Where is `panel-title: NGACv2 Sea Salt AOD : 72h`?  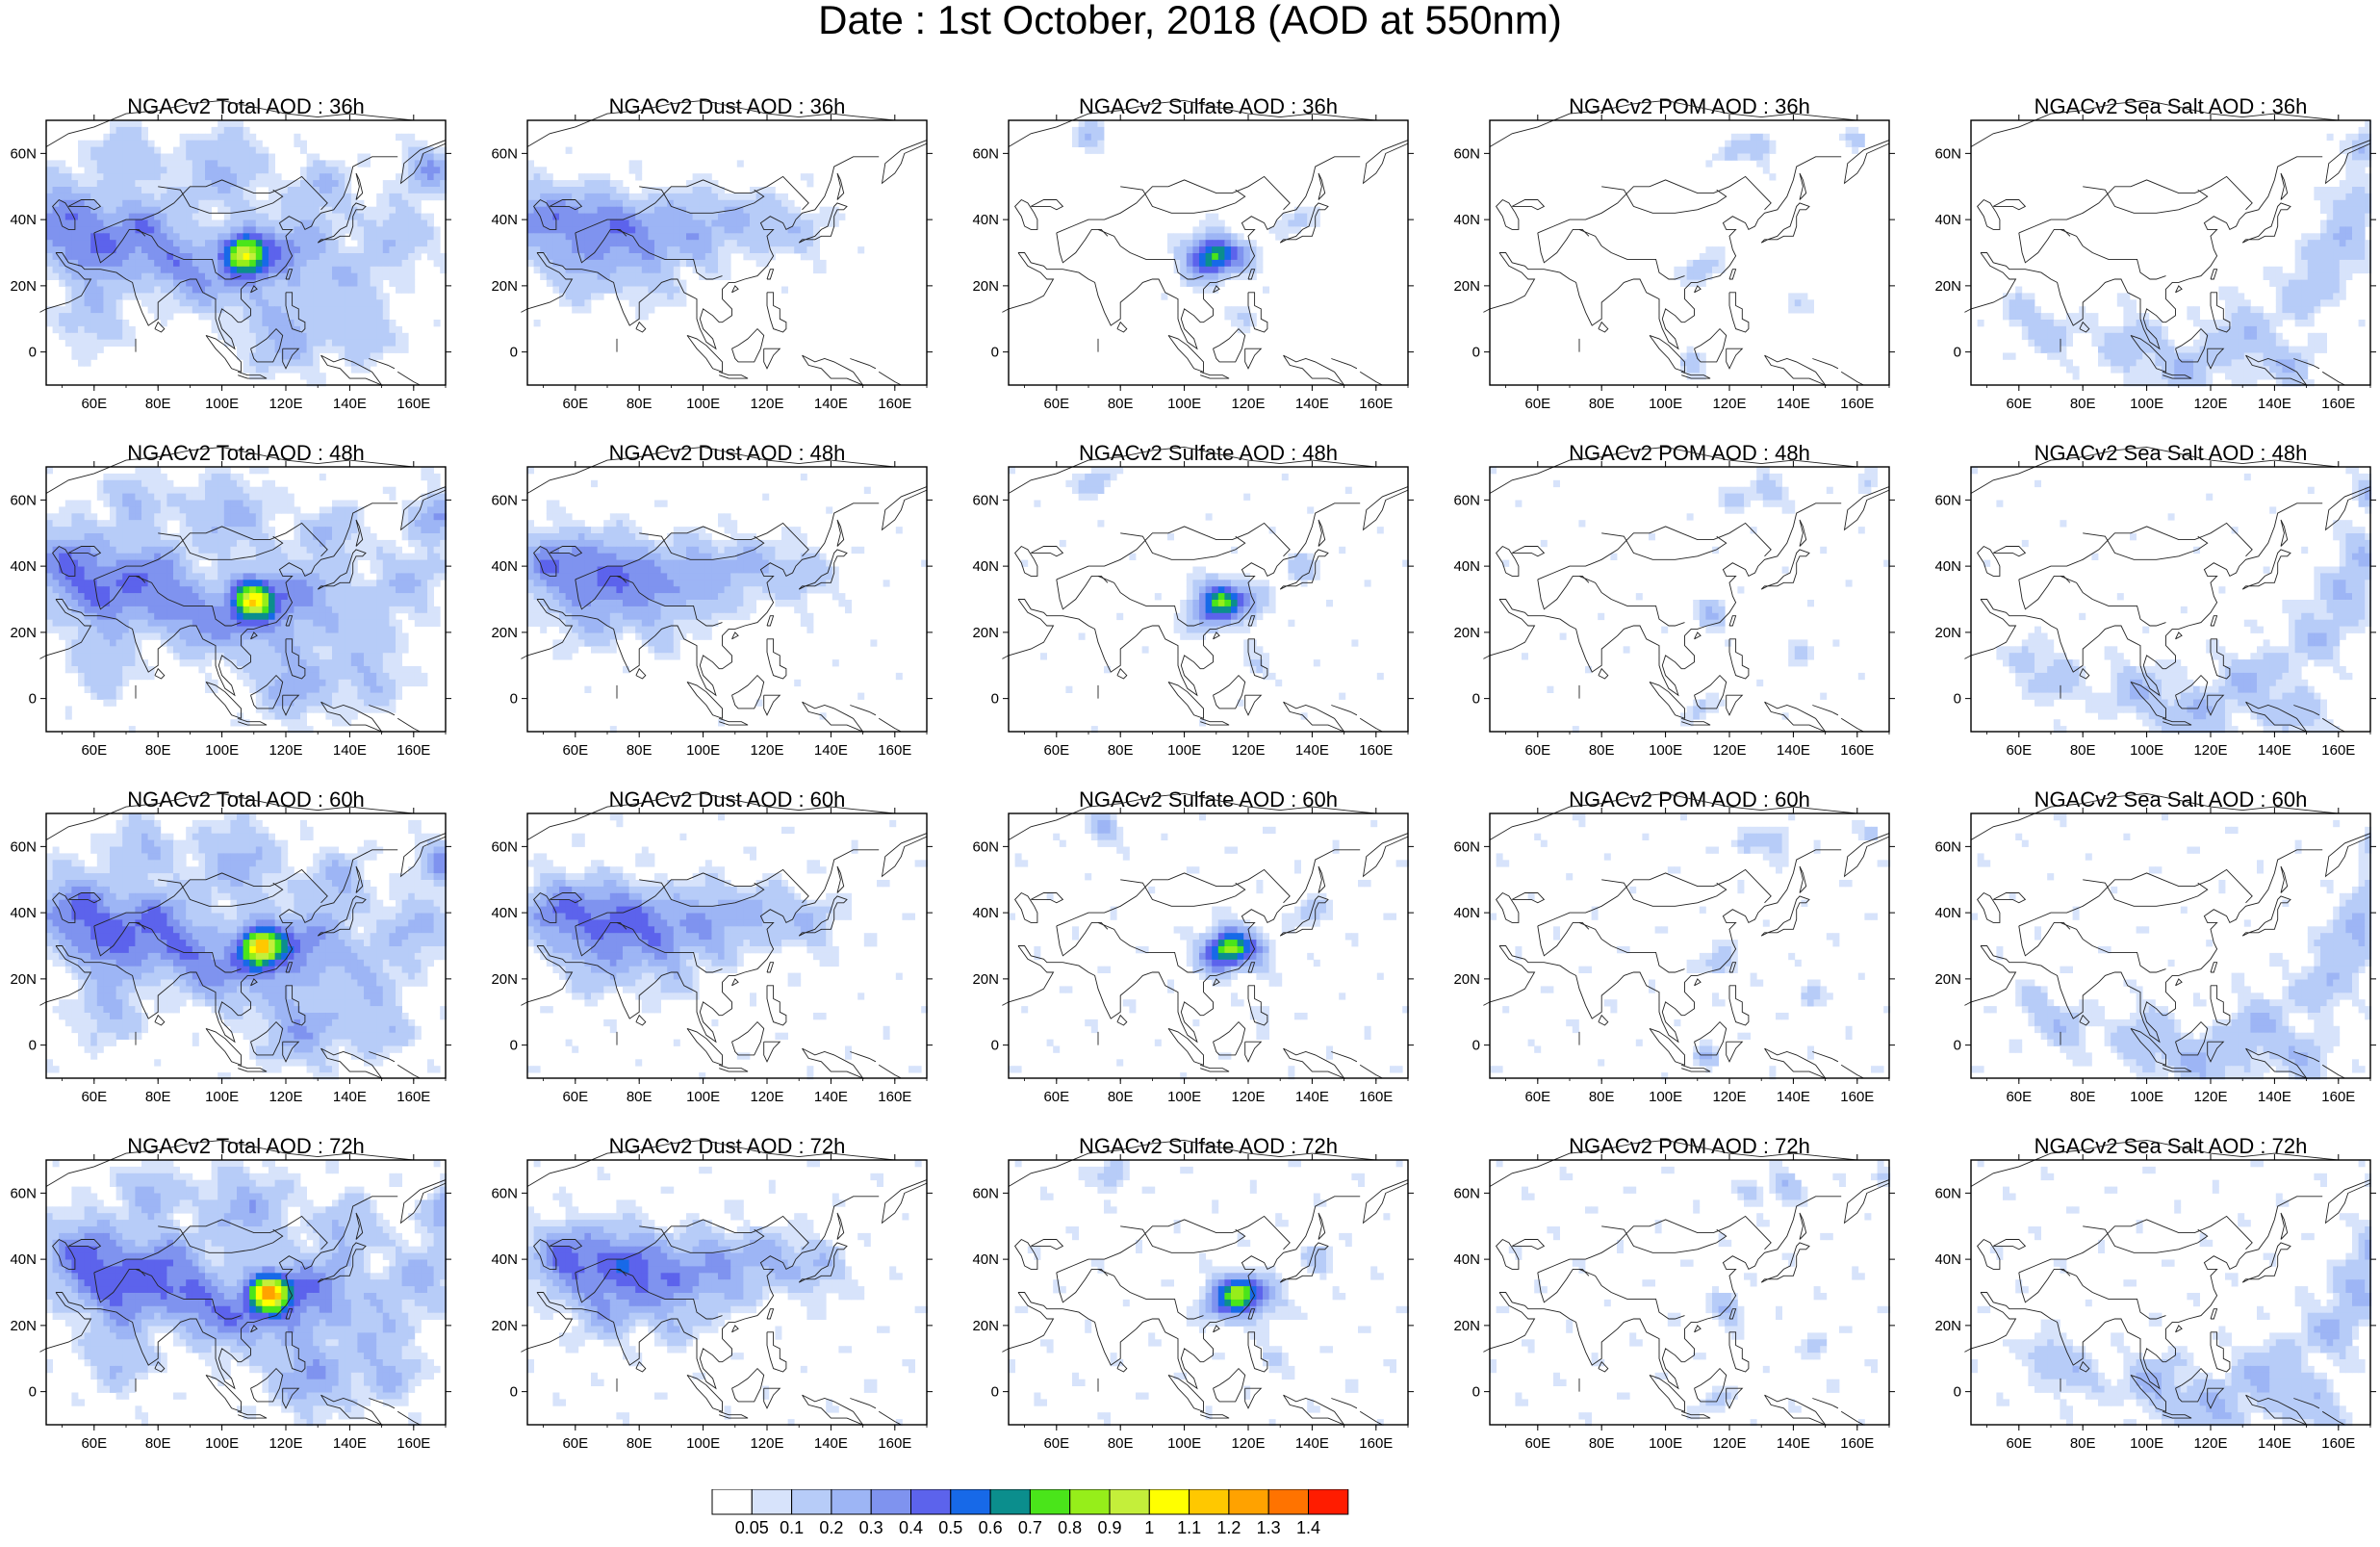 panel-title: NGACv2 Sea Salt AOD : 72h is located at coordinates (2153, 1147).